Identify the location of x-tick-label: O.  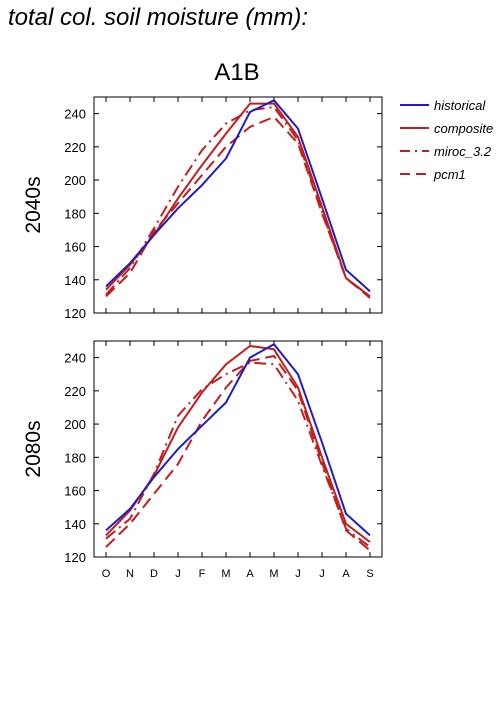
(106, 574).